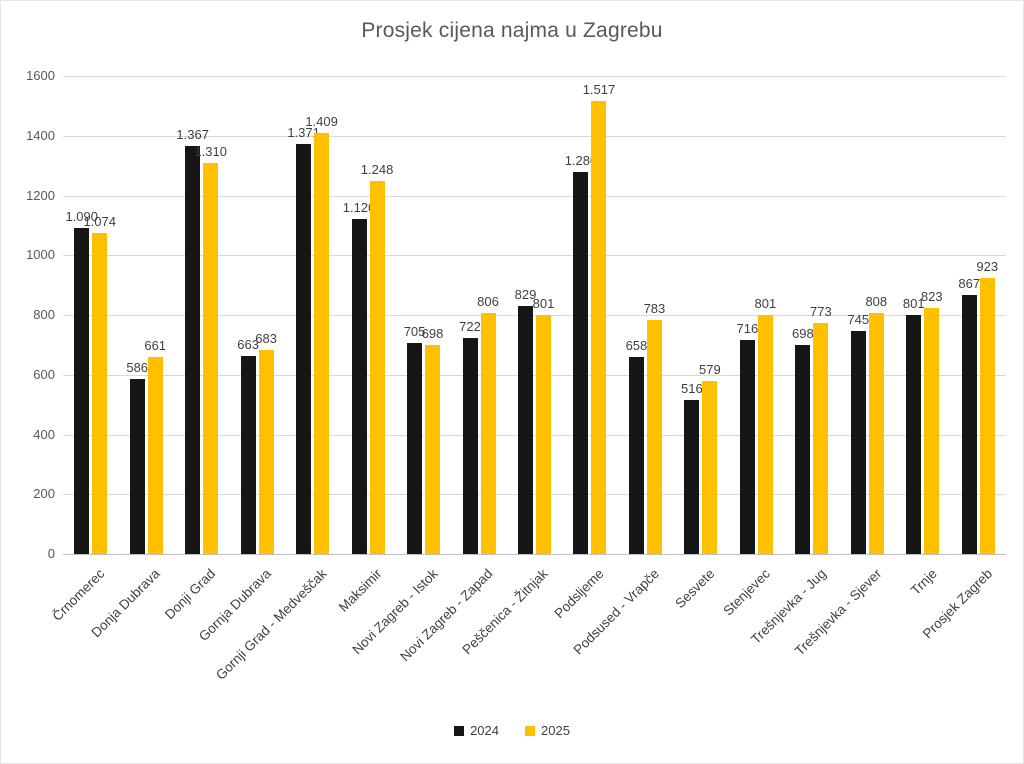  I want to click on x-axis-category-label: Podsljeme, so click(579, 594).